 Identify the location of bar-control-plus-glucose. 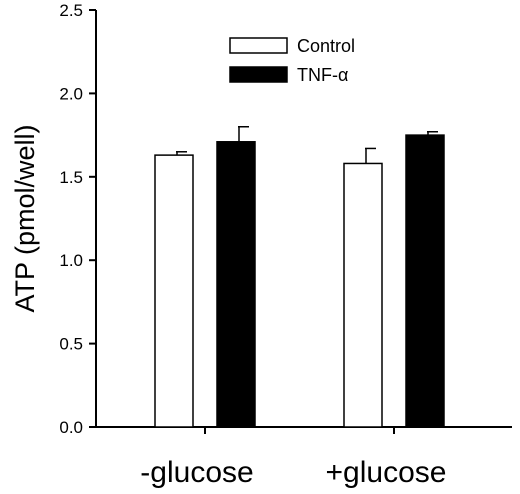
(363, 295).